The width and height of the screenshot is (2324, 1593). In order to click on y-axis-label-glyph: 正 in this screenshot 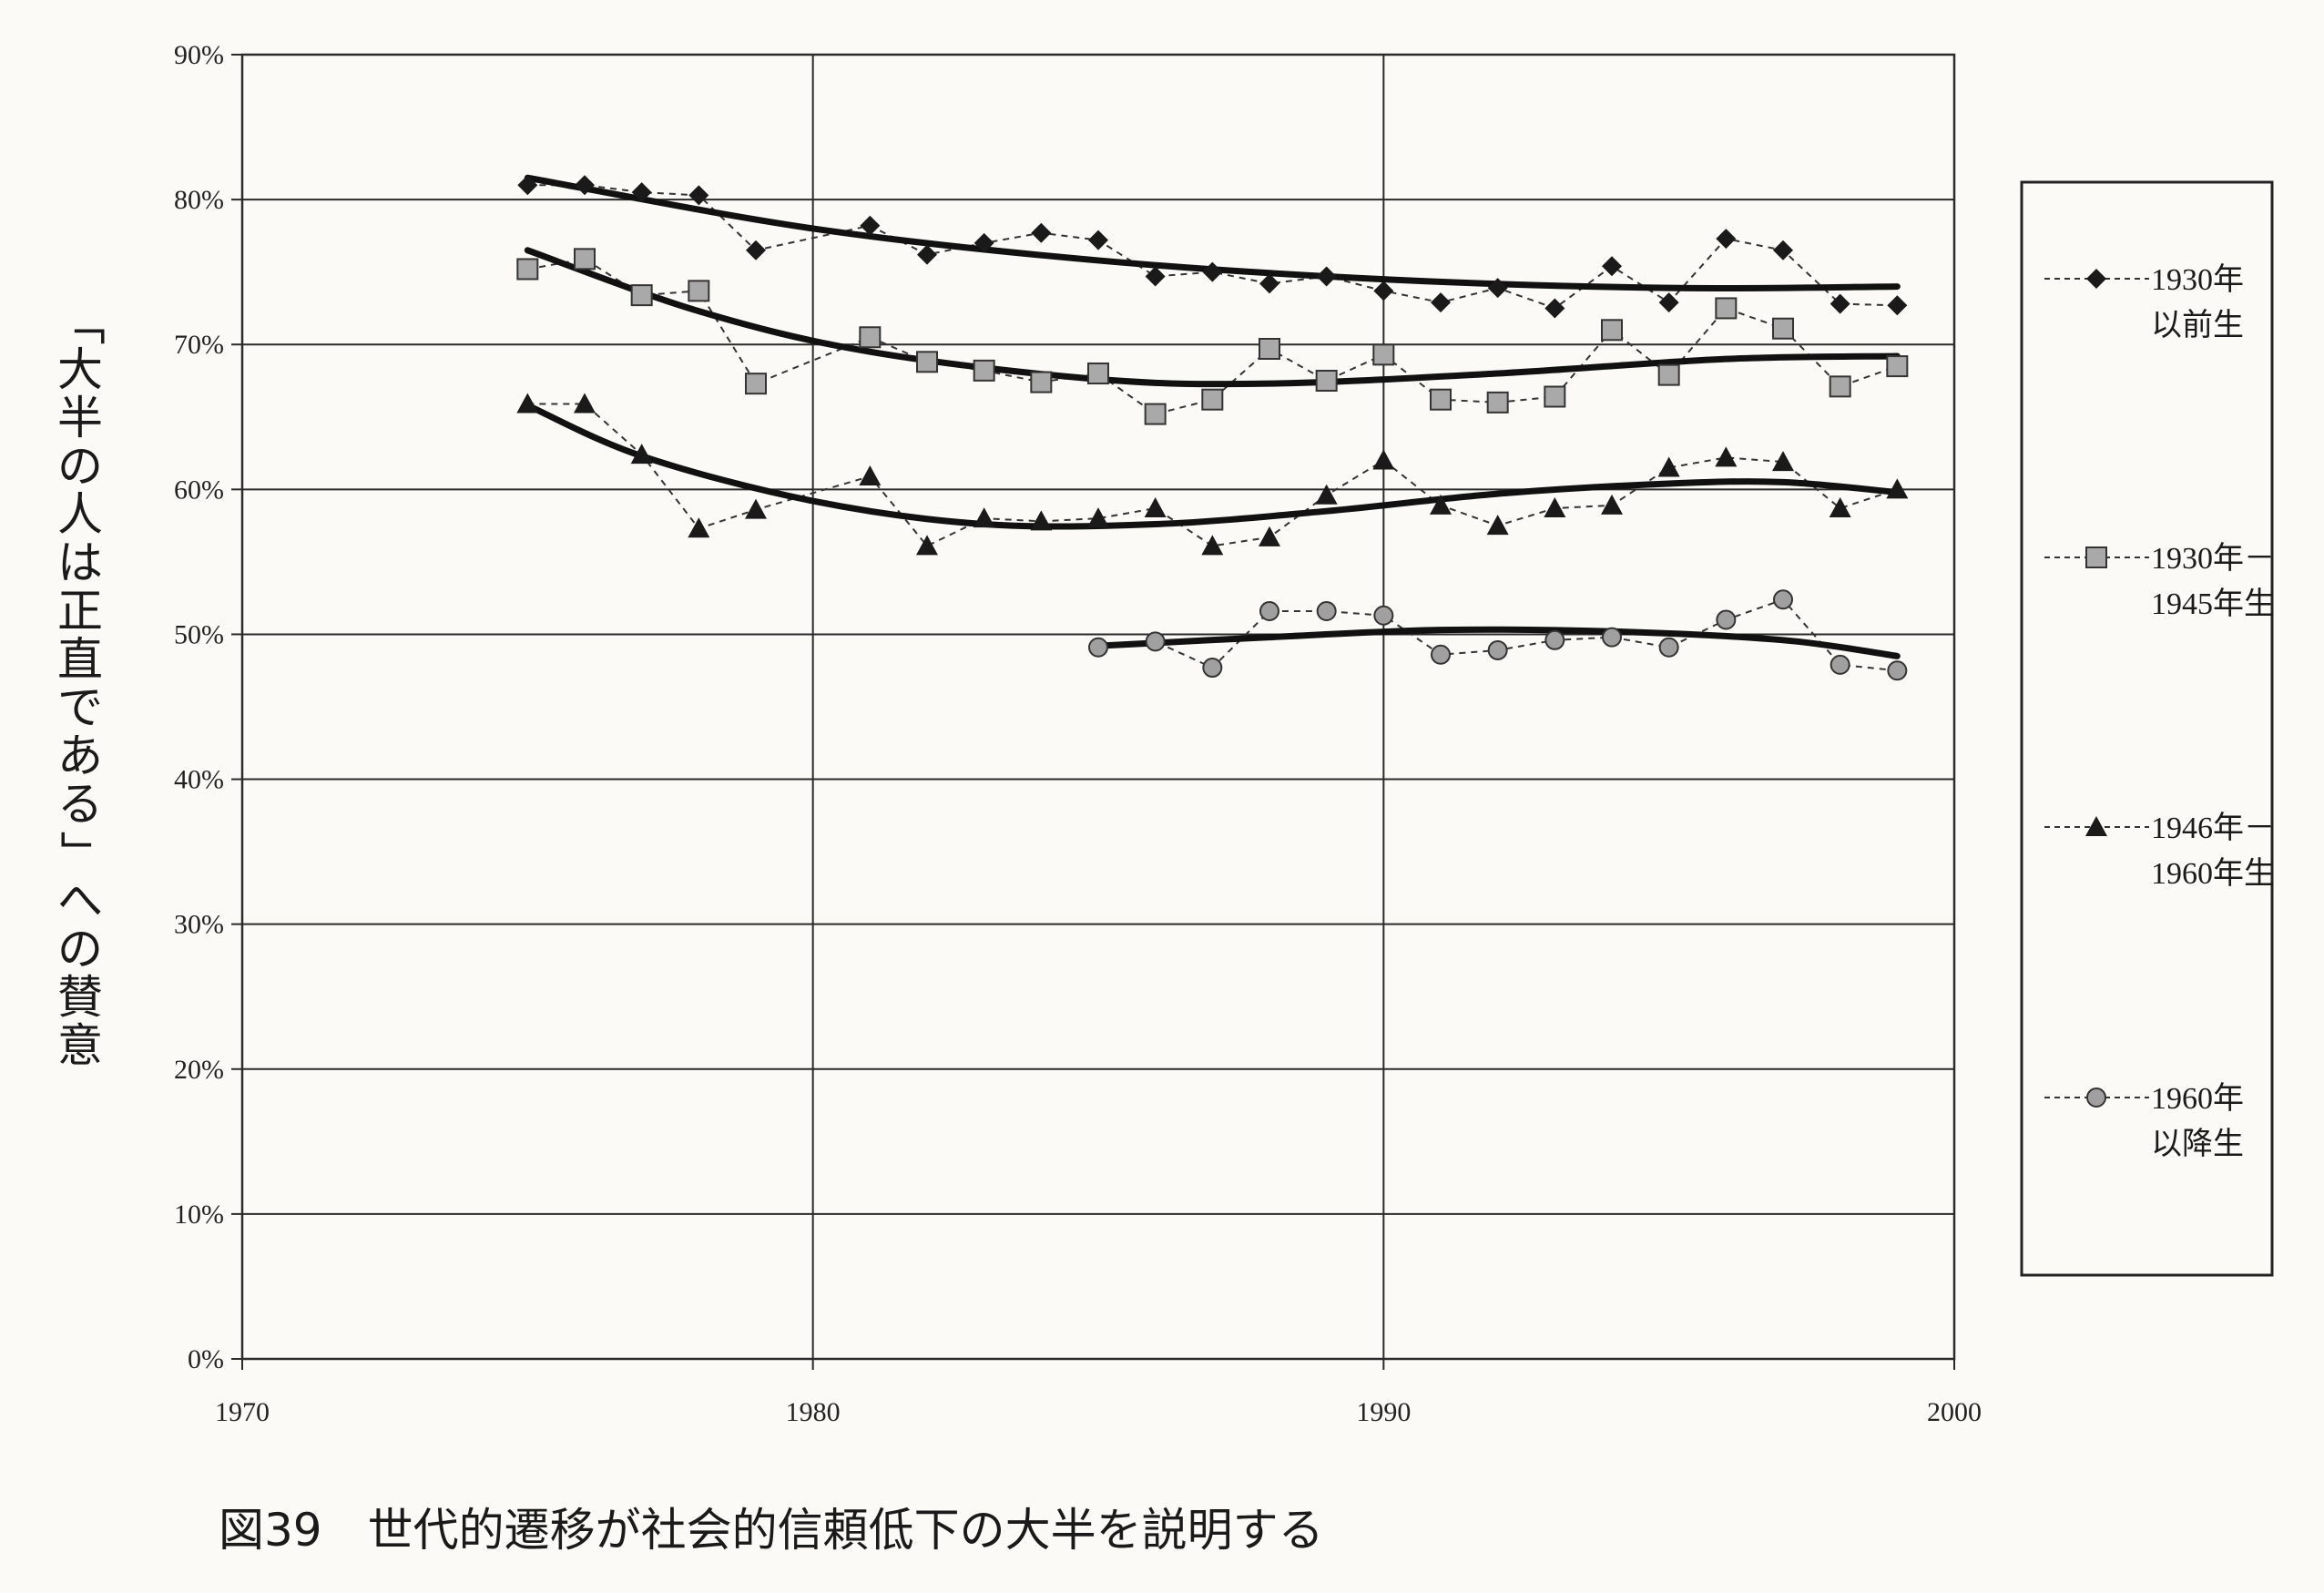, I will do `click(80, 611)`.